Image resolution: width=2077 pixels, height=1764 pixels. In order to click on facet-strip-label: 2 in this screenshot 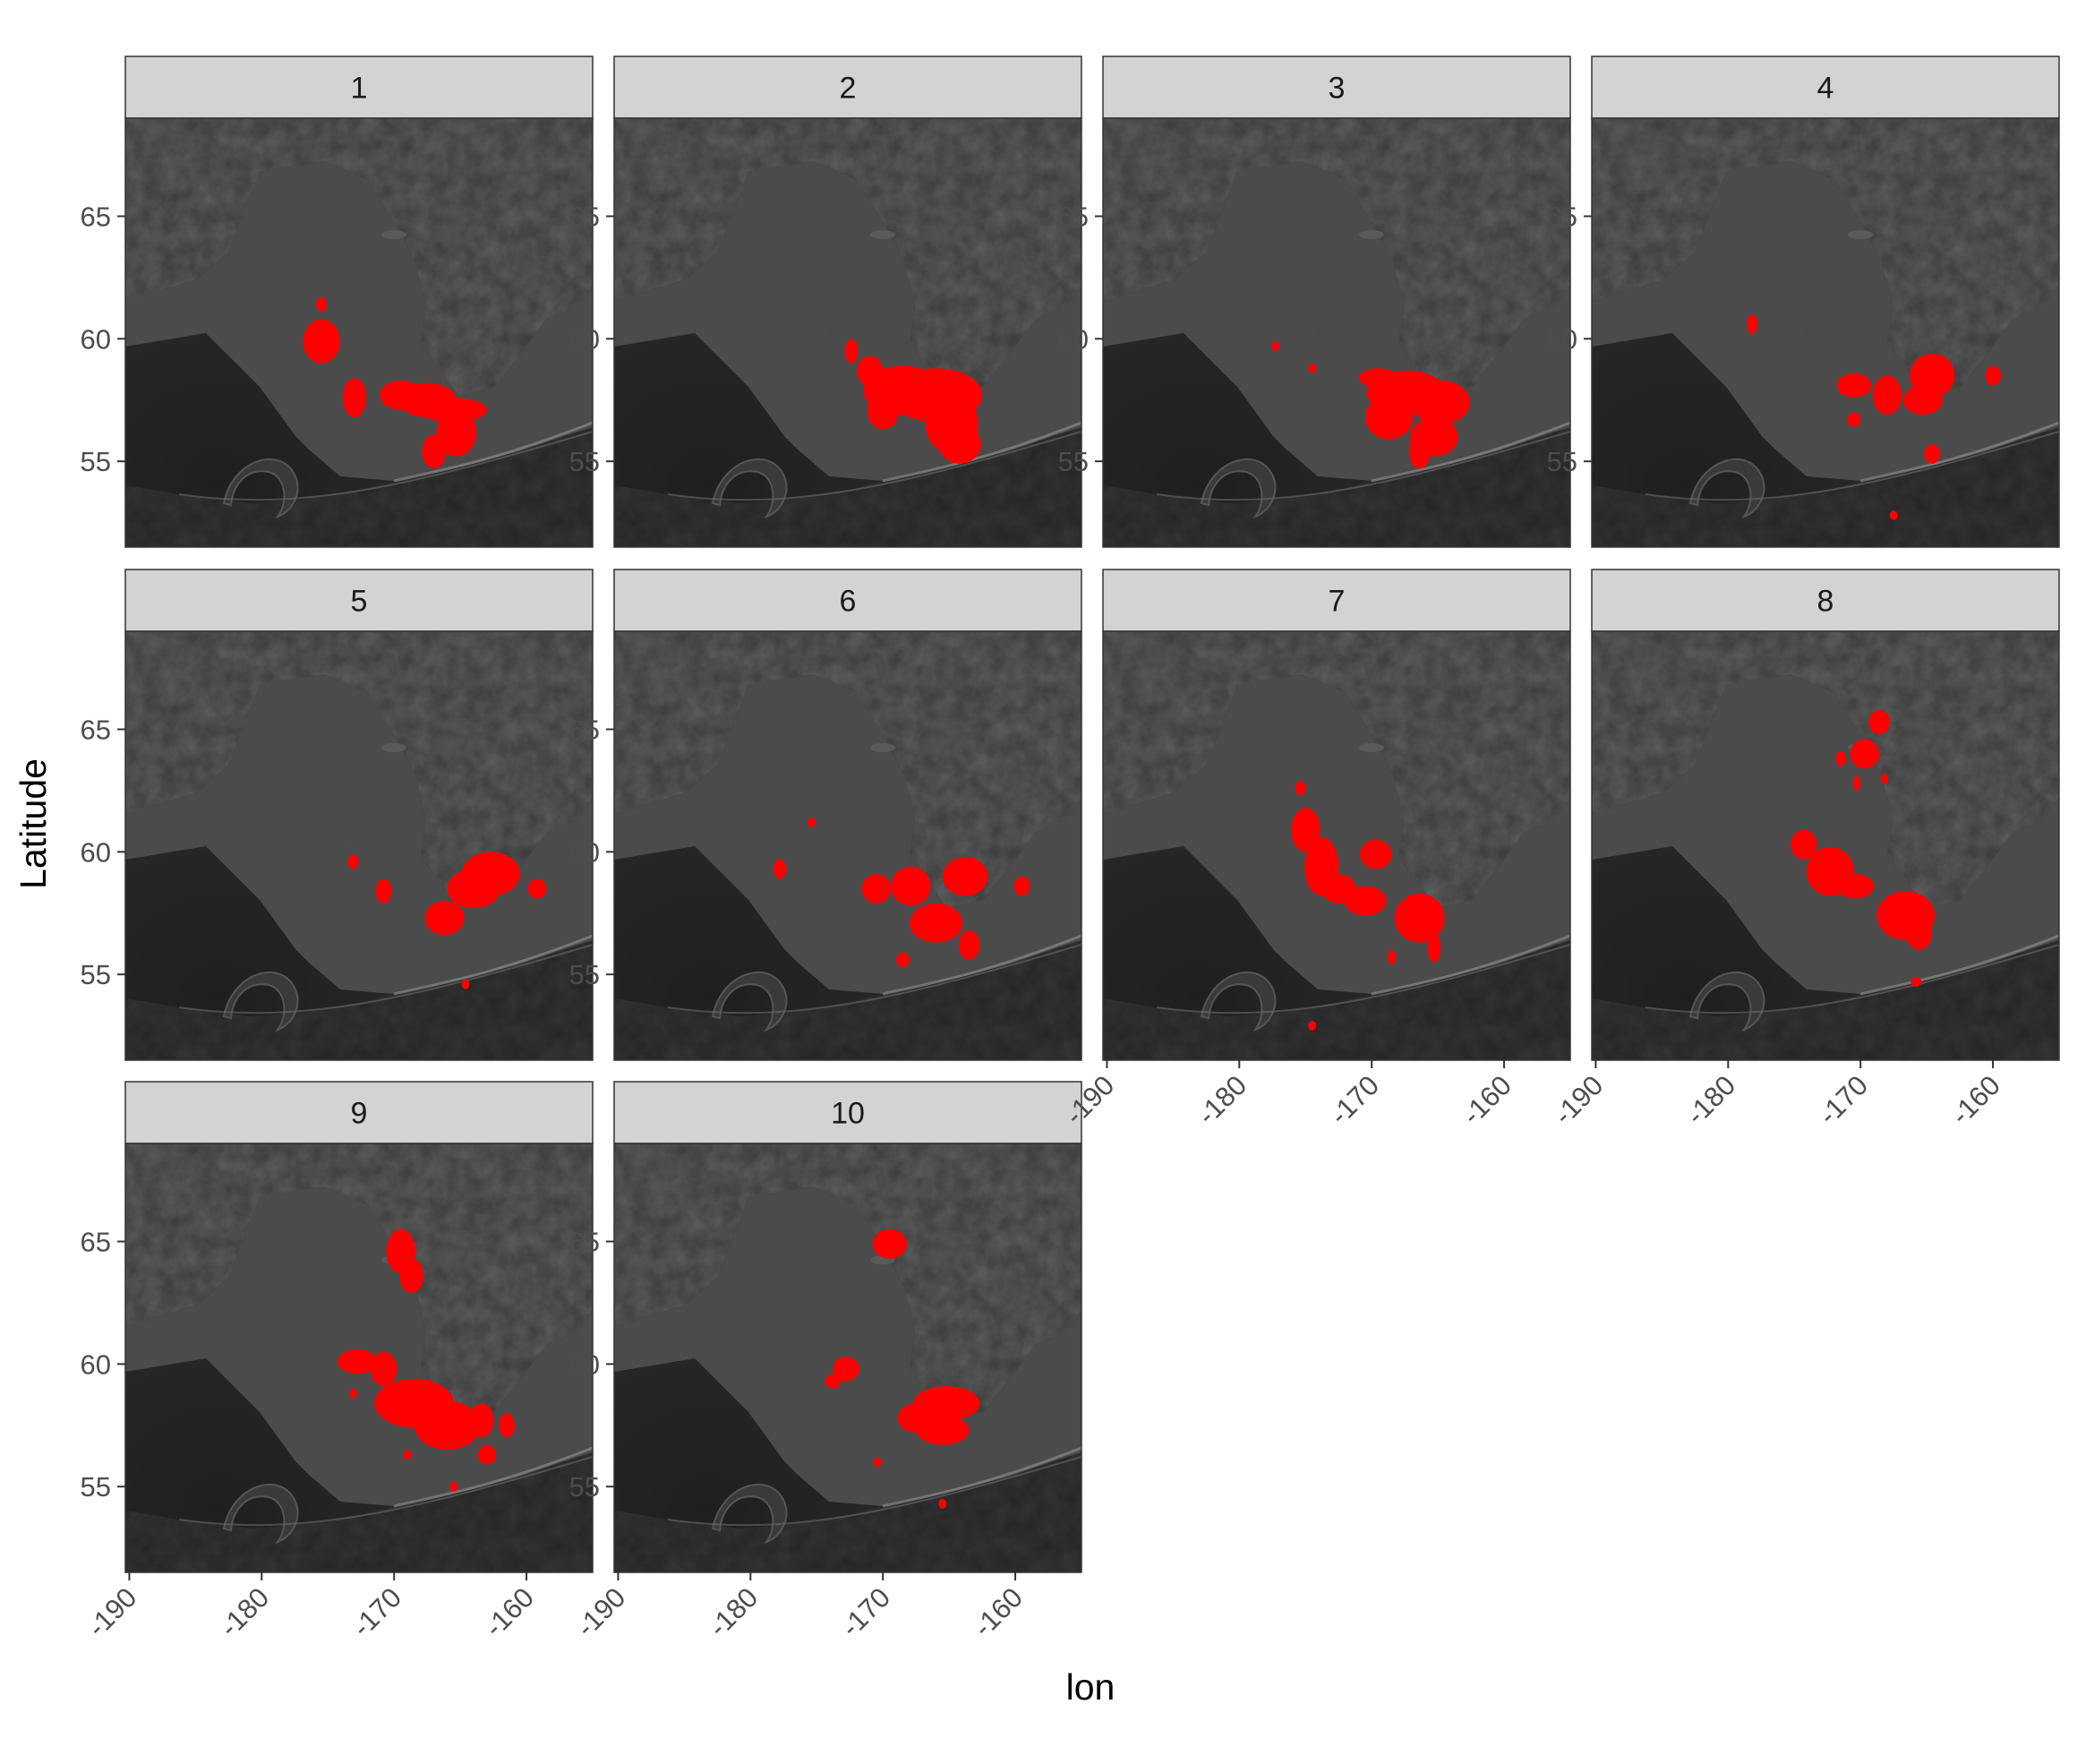, I will do `click(849, 89)`.